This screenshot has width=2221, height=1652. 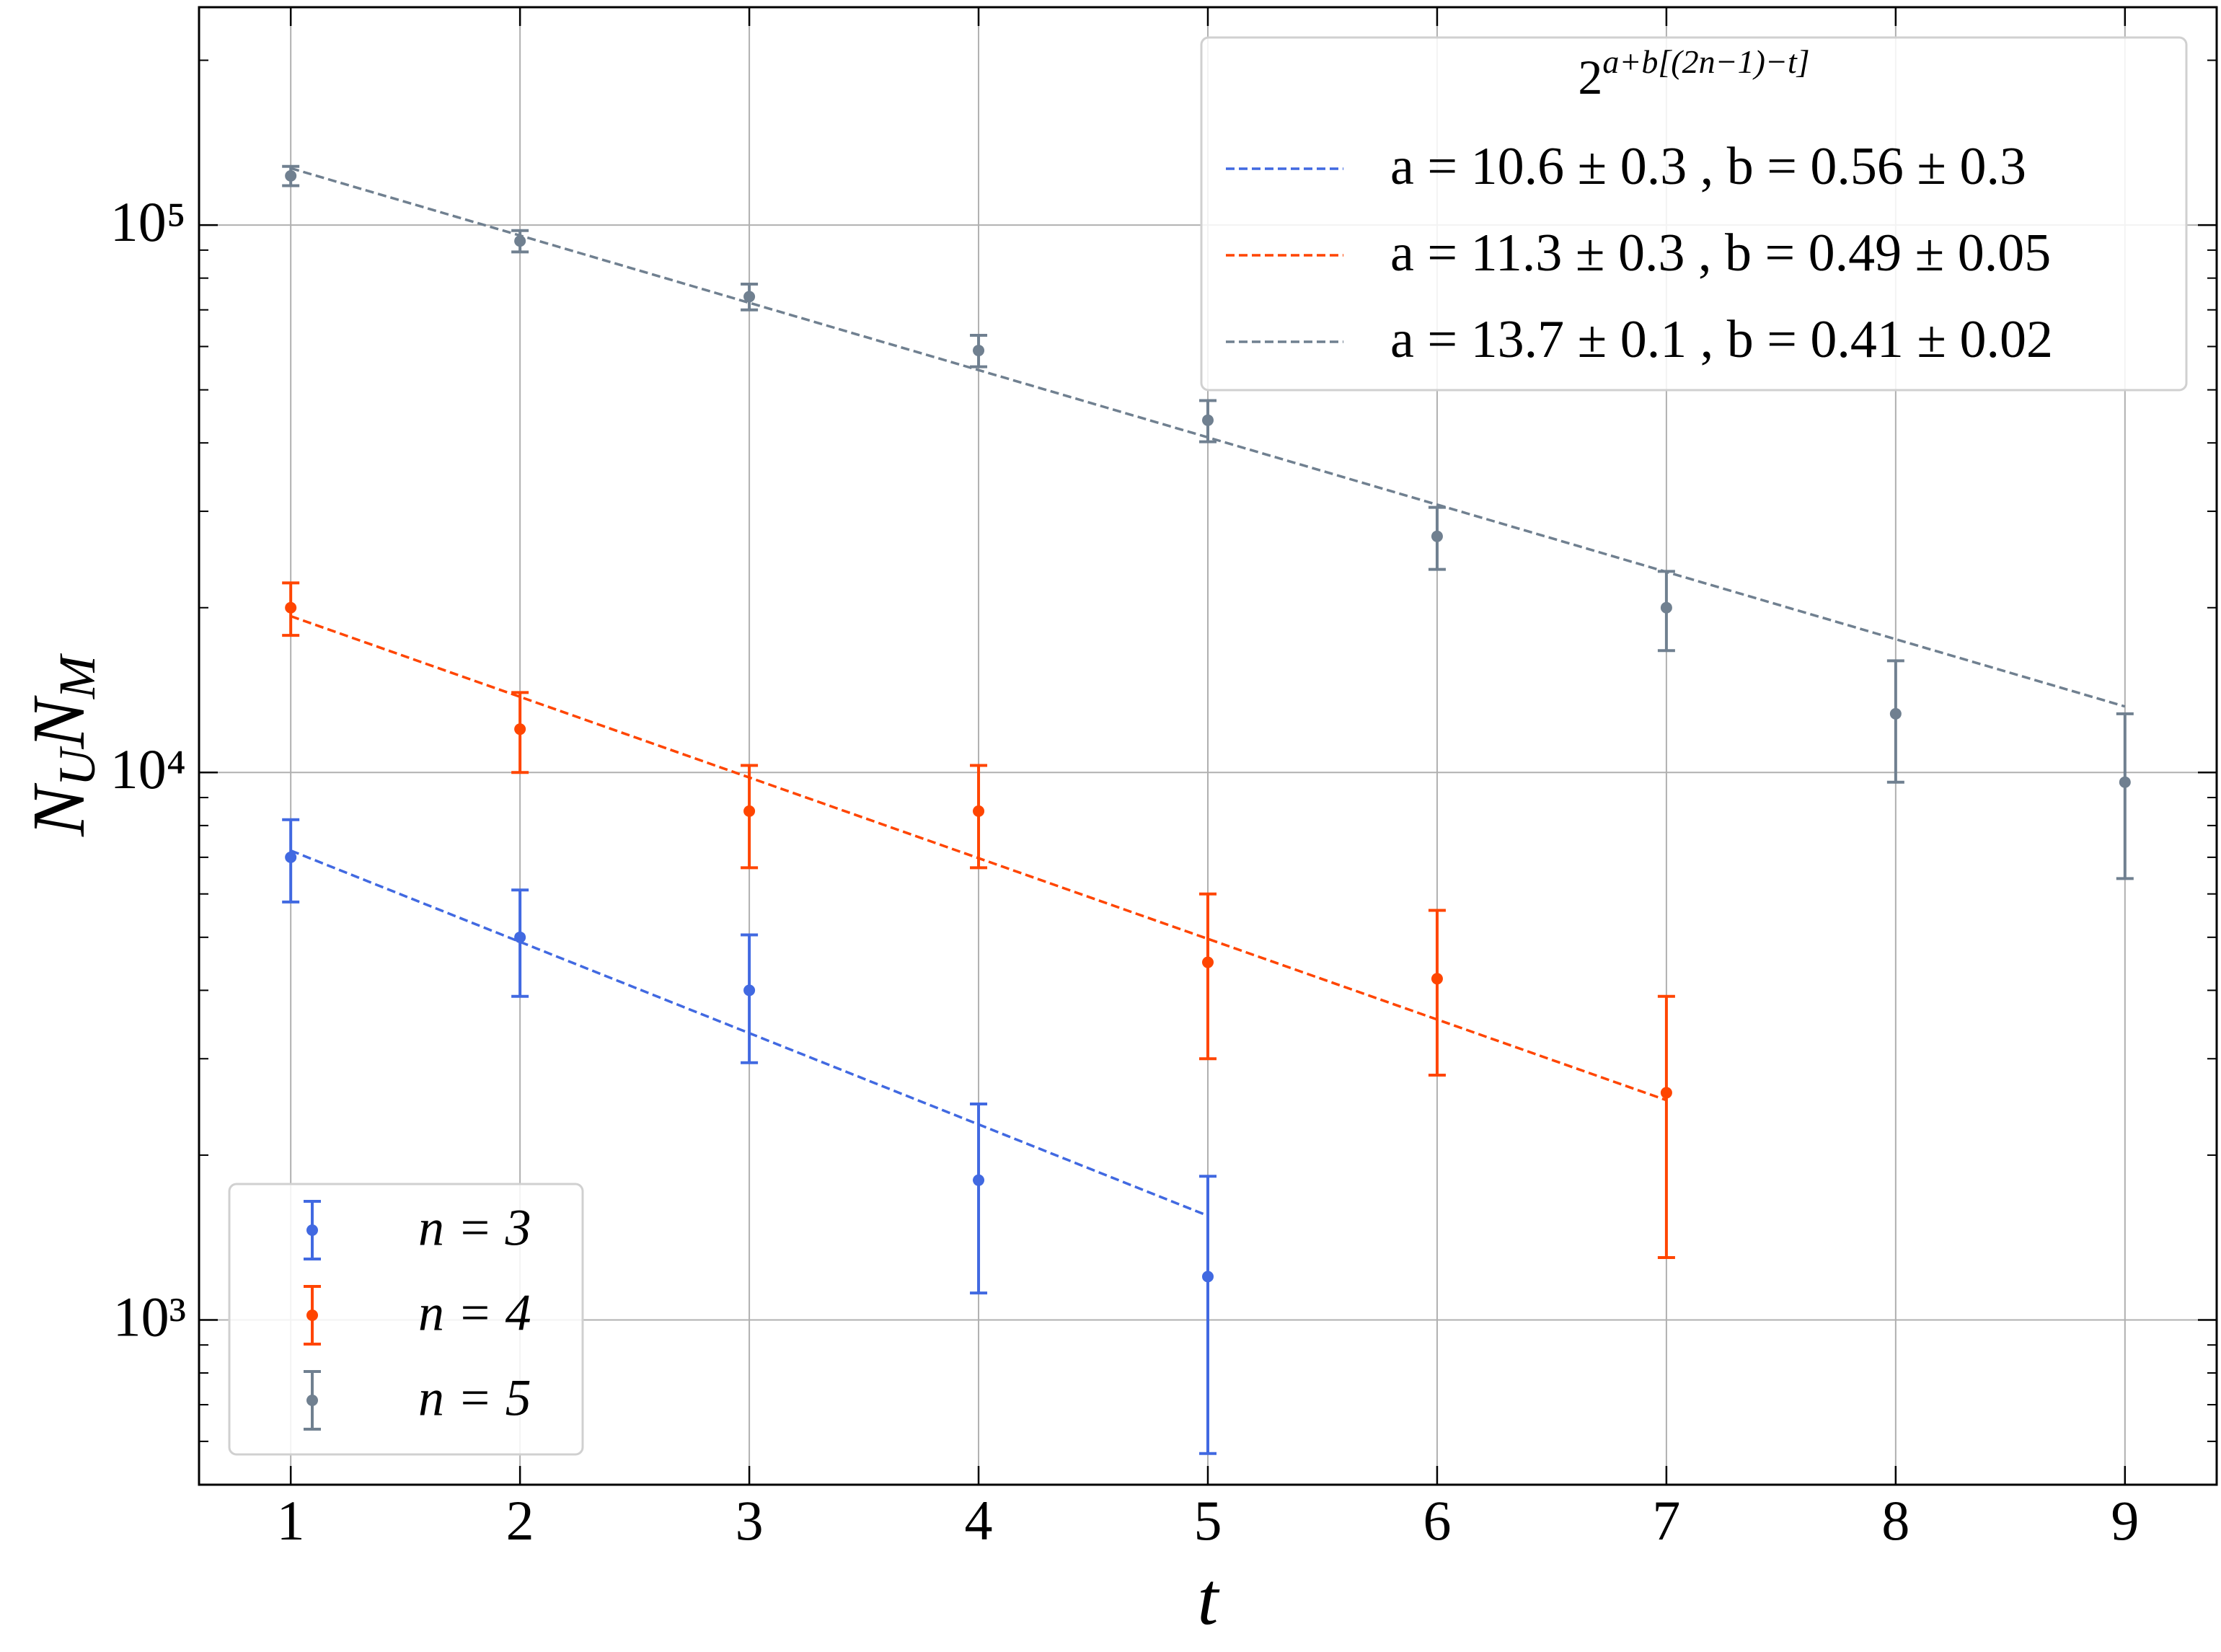 What do you see at coordinates (148, 221) in the screenshot?
I see `y-tick-label: 10⁵` at bounding box center [148, 221].